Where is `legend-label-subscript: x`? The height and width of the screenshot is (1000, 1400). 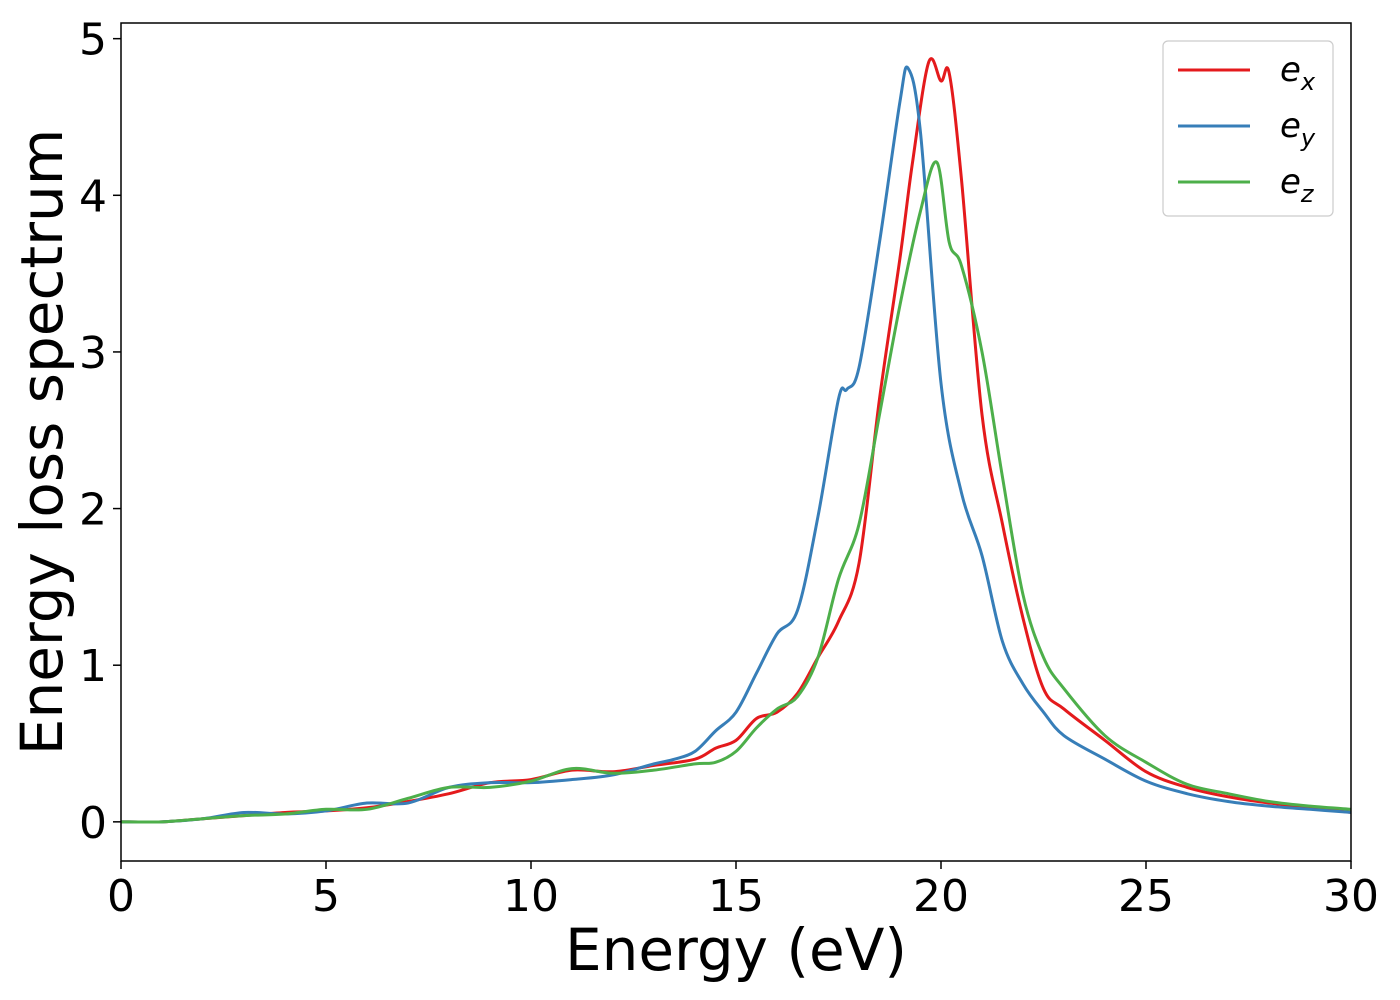 legend-label-subscript: x is located at coordinates (1308, 82).